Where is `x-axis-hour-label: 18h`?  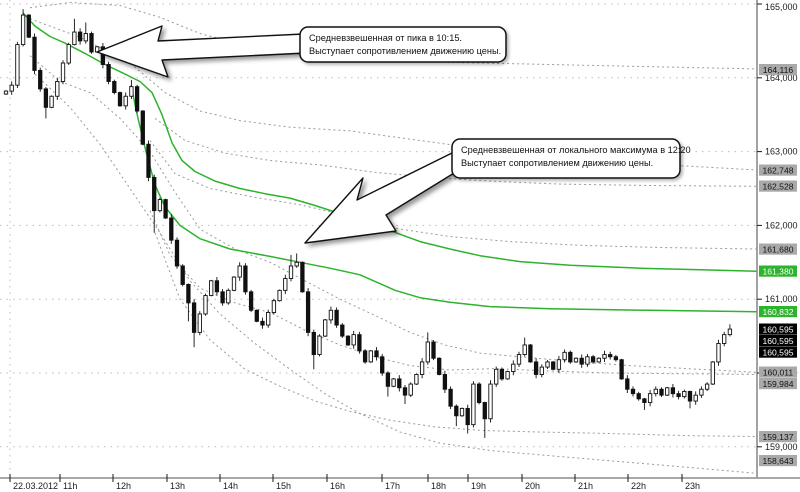
x-axis-hour-label: 18h is located at coordinates (438, 486).